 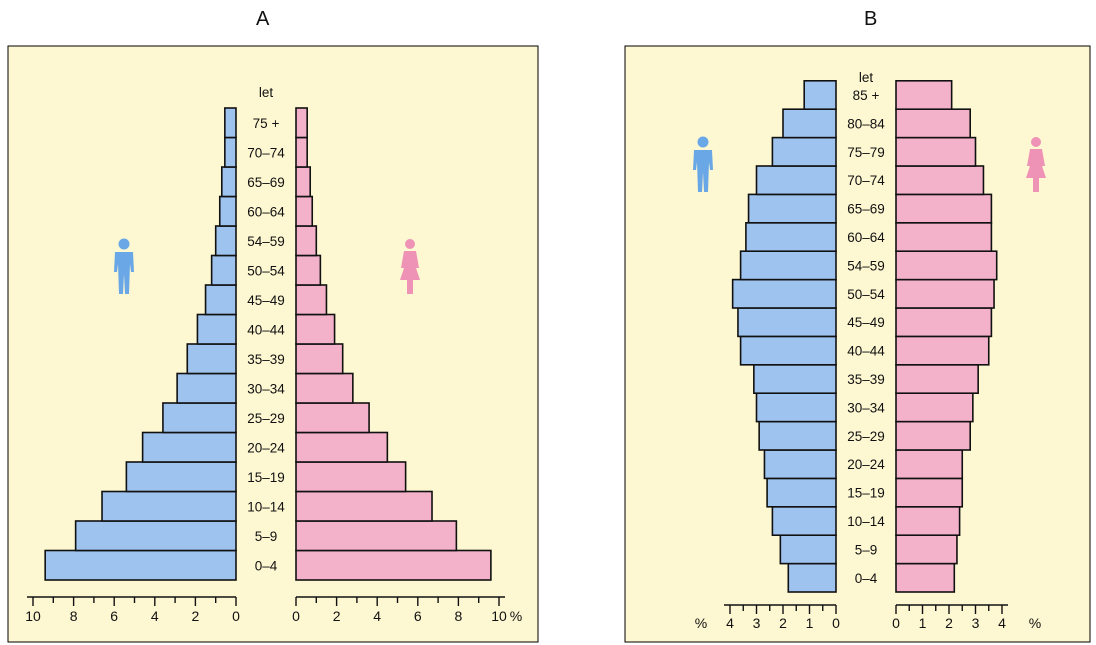 What do you see at coordinates (866, 95) in the screenshot?
I see `age-label: 85 +` at bounding box center [866, 95].